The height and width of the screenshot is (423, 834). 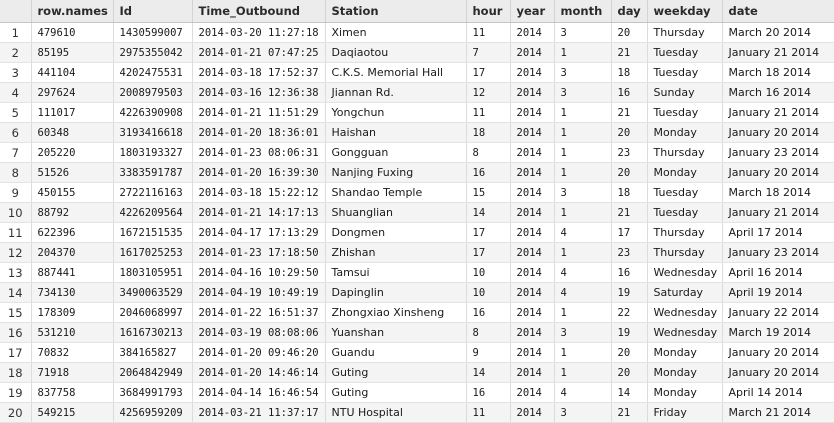 What do you see at coordinates (259, 212) in the screenshot?
I see `time-outbound-cell: 2014-01-21 14:17:13` at bounding box center [259, 212].